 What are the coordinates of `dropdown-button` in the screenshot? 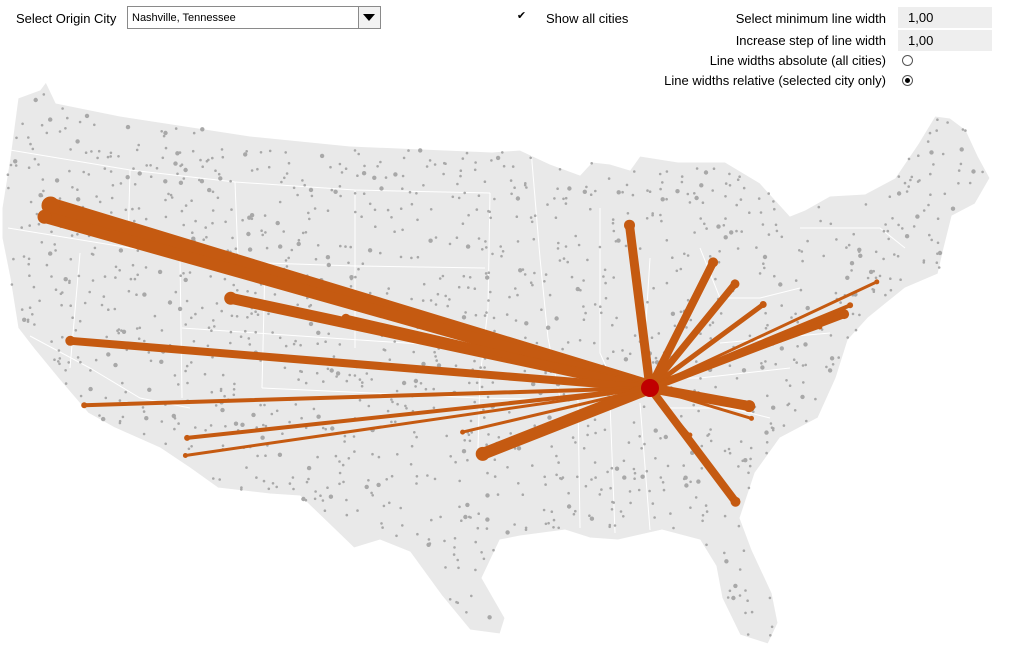 It's located at (369, 17).